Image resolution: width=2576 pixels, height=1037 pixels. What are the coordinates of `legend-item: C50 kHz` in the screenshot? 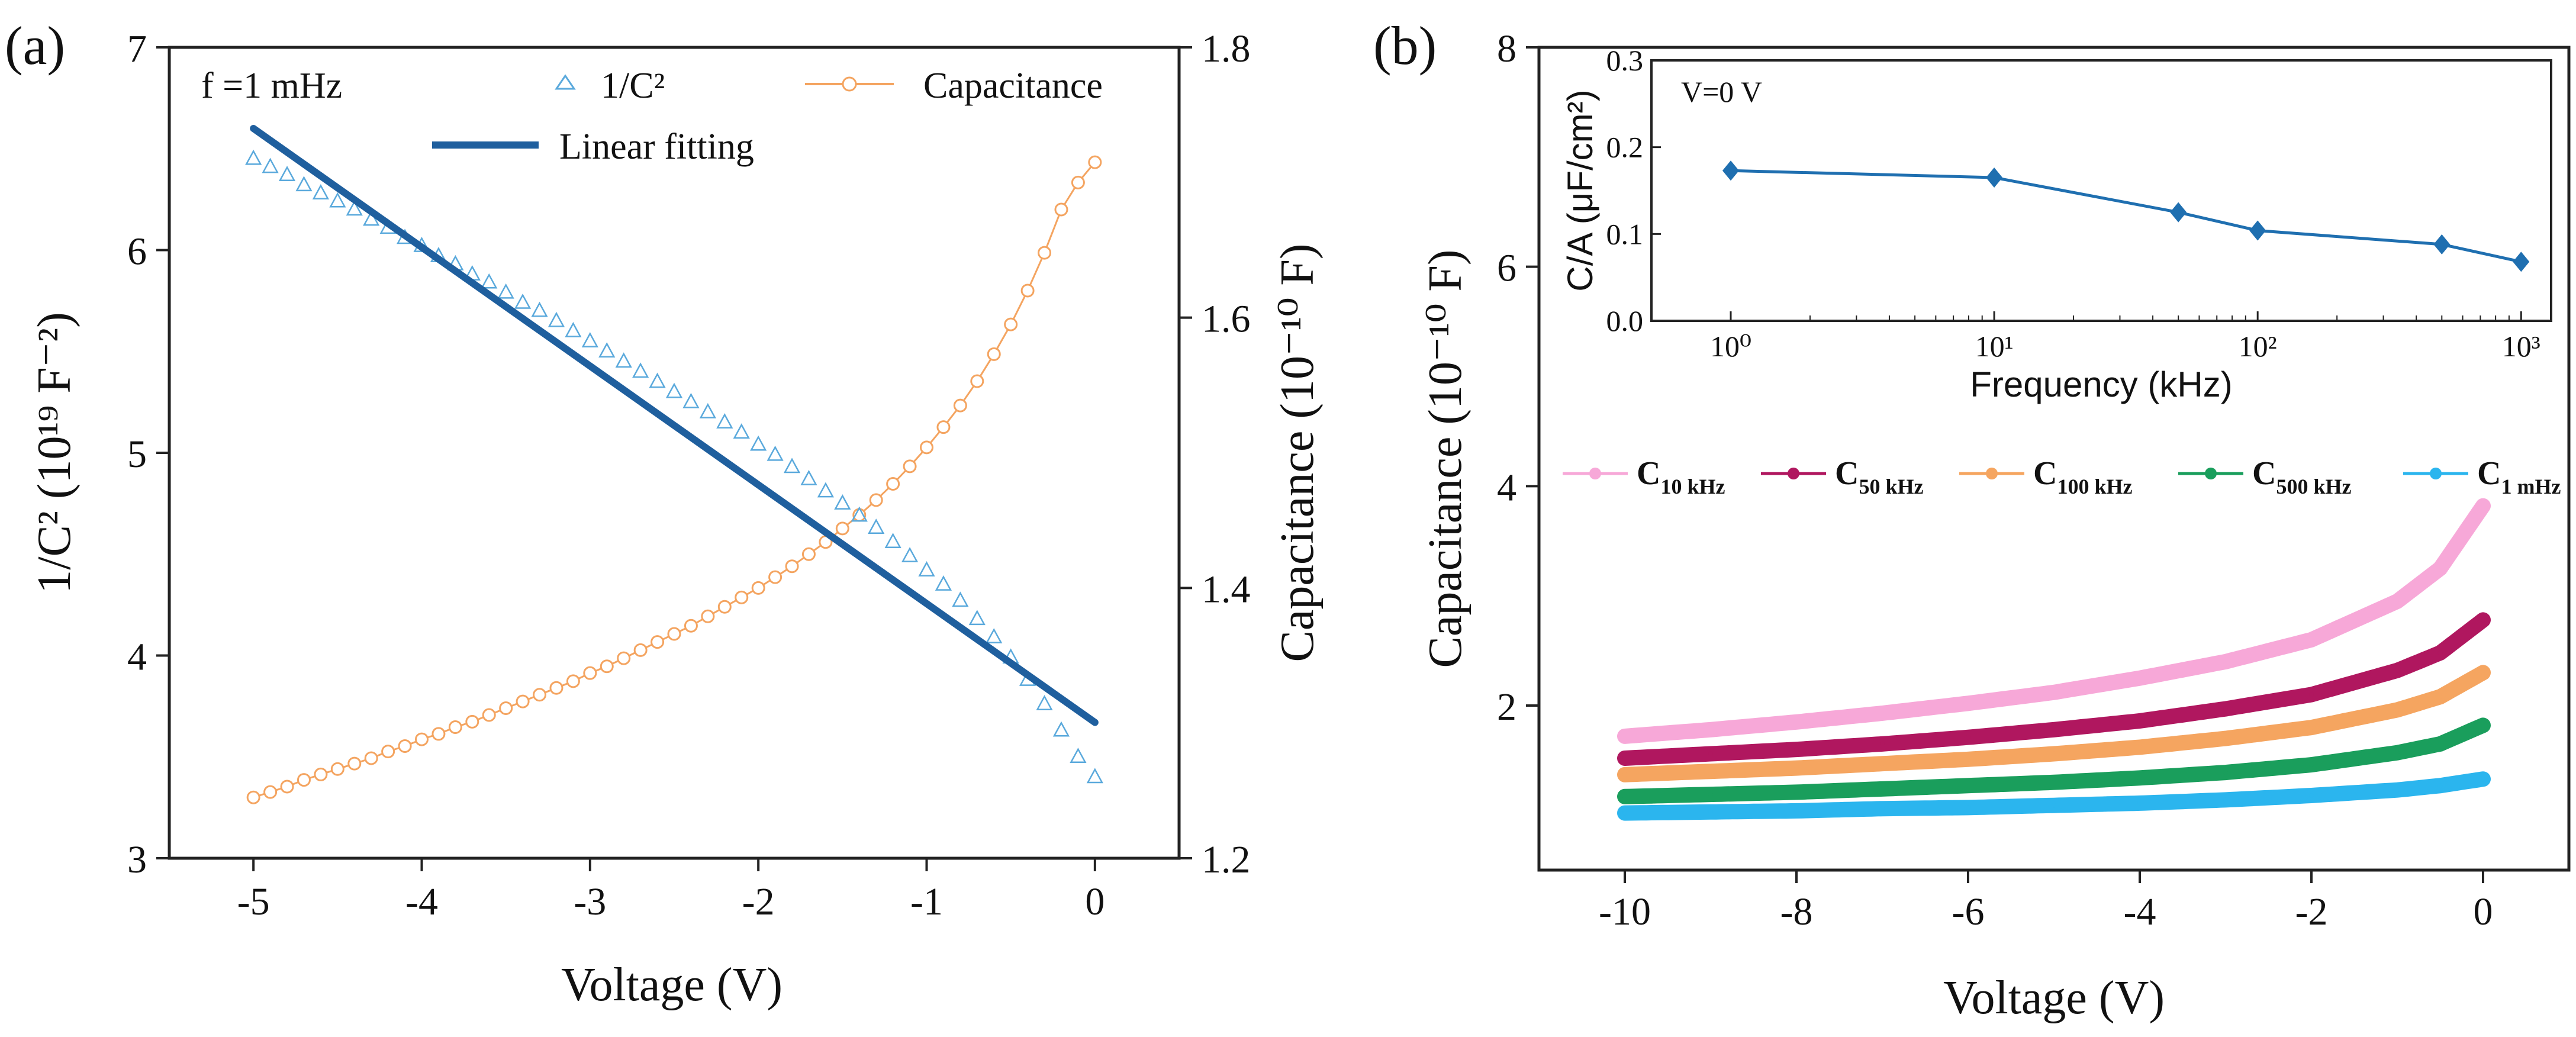 It's located at (1842, 476).